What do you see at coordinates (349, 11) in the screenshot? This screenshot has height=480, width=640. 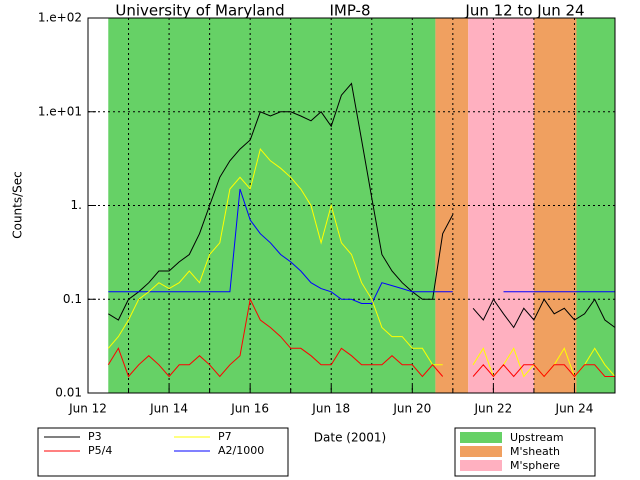 I see `title-mid: IMP-8` at bounding box center [349, 11].